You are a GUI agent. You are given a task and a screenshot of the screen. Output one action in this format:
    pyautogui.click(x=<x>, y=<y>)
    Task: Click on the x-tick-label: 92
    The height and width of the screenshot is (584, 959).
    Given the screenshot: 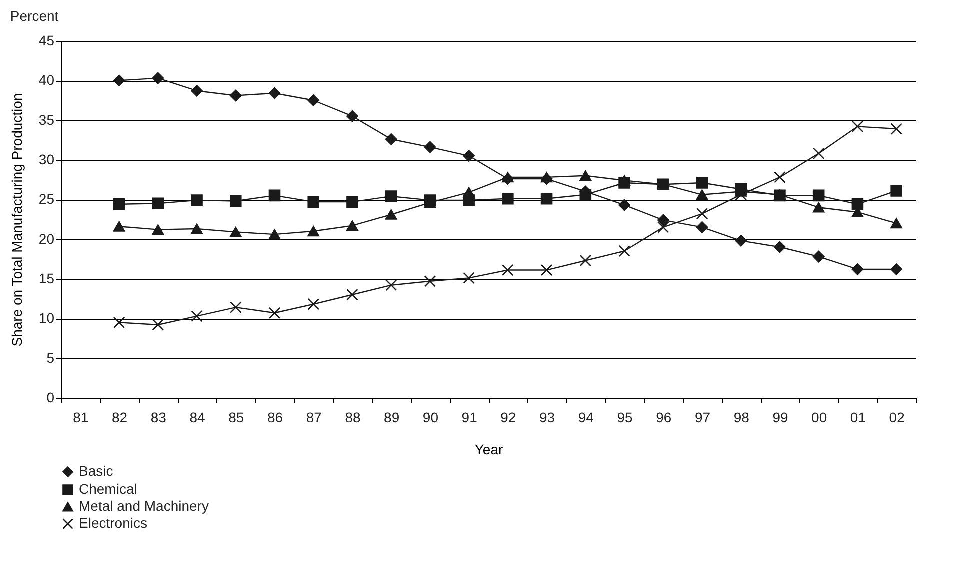 What is the action you would take?
    pyautogui.click(x=508, y=418)
    